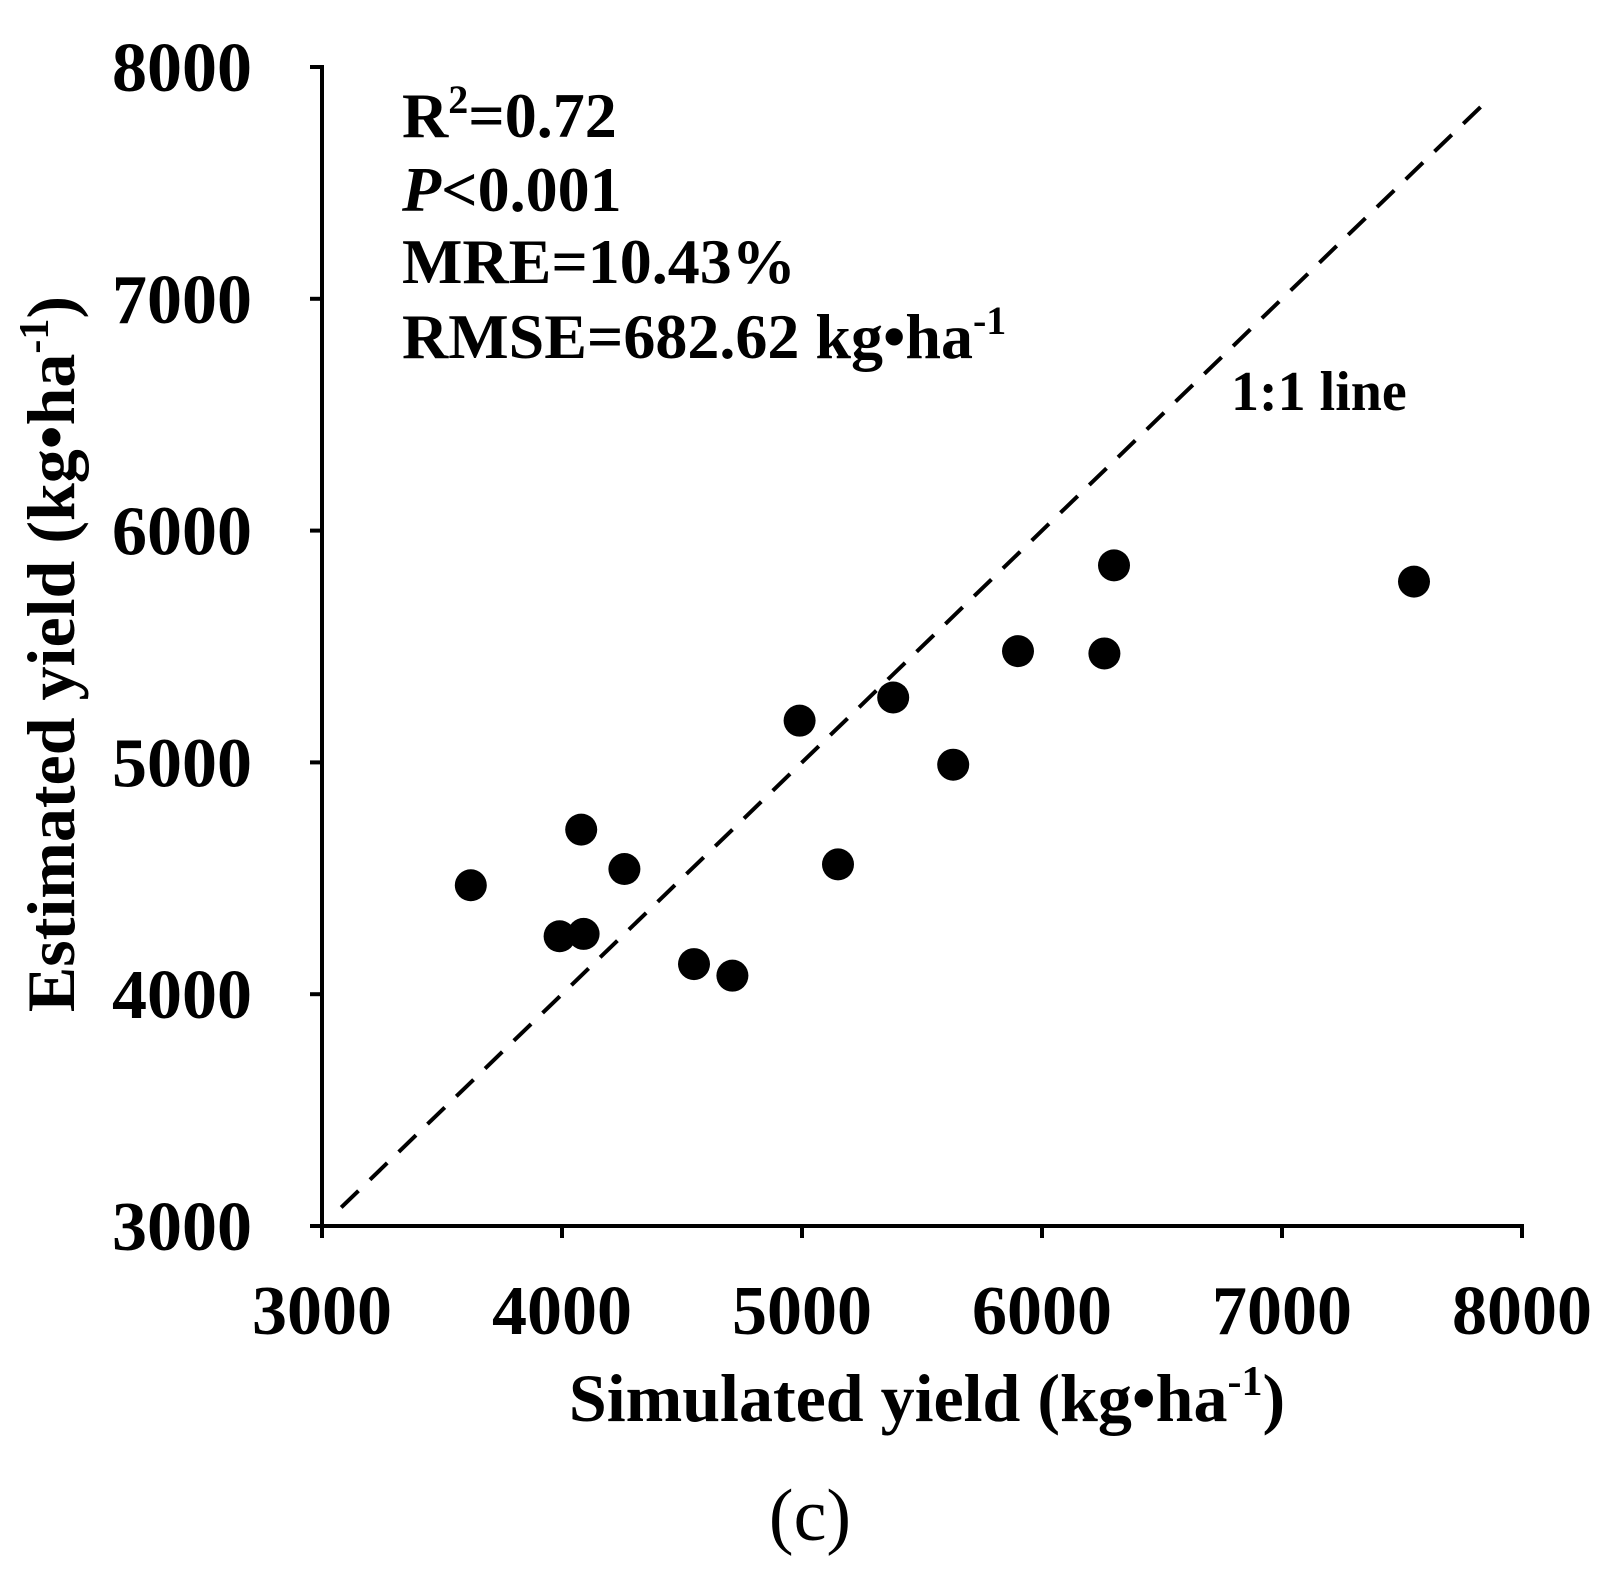 The height and width of the screenshot is (1579, 1615). I want to click on x-axis-ticks: 3000 4000 5000 6000 7000 8000, so click(922, 1288).